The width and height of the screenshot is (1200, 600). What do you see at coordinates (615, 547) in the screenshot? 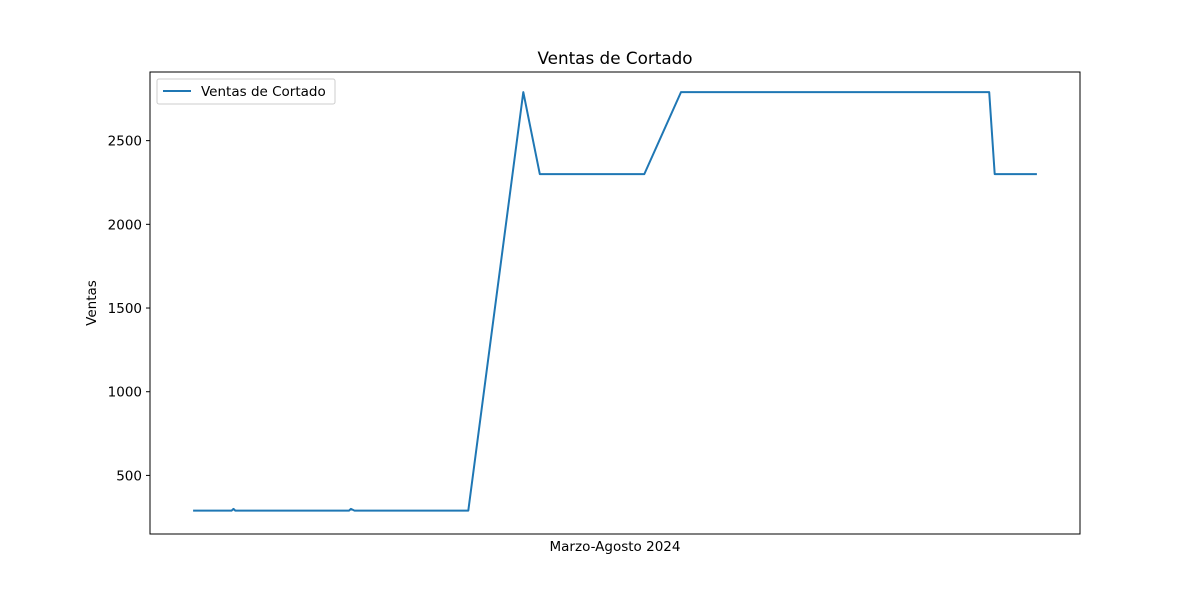
I see `x-axis-label: Marzo-Agosto 2024` at bounding box center [615, 547].